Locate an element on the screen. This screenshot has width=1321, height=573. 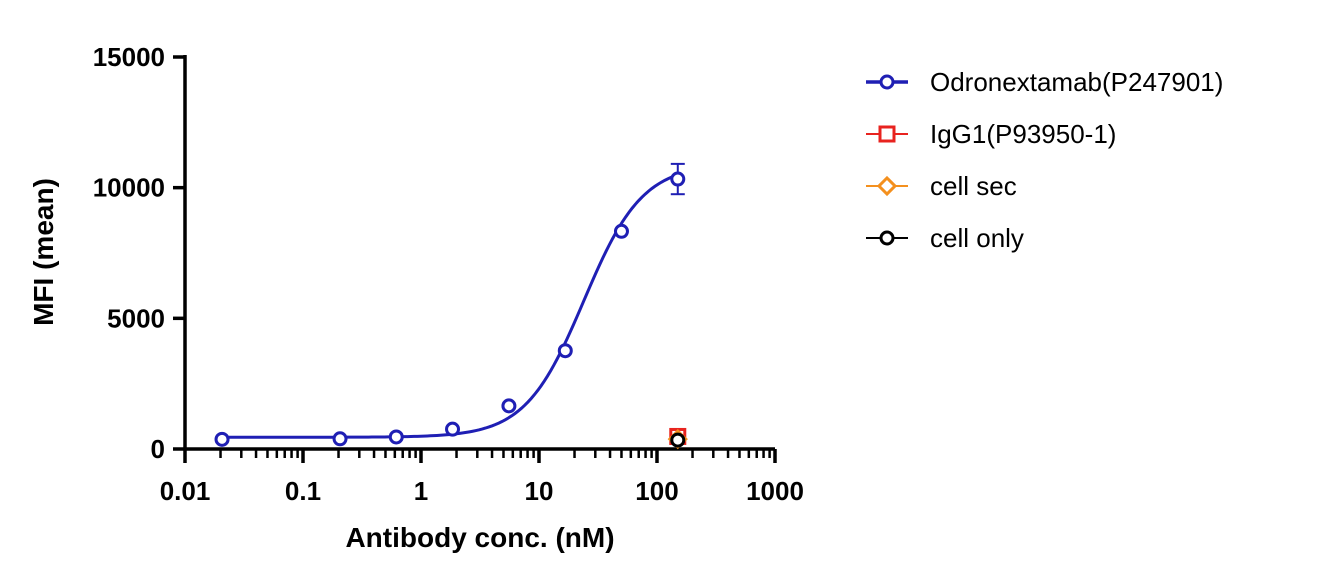
legend-entry: IgG1(P93950-1) is located at coordinates (991, 134).